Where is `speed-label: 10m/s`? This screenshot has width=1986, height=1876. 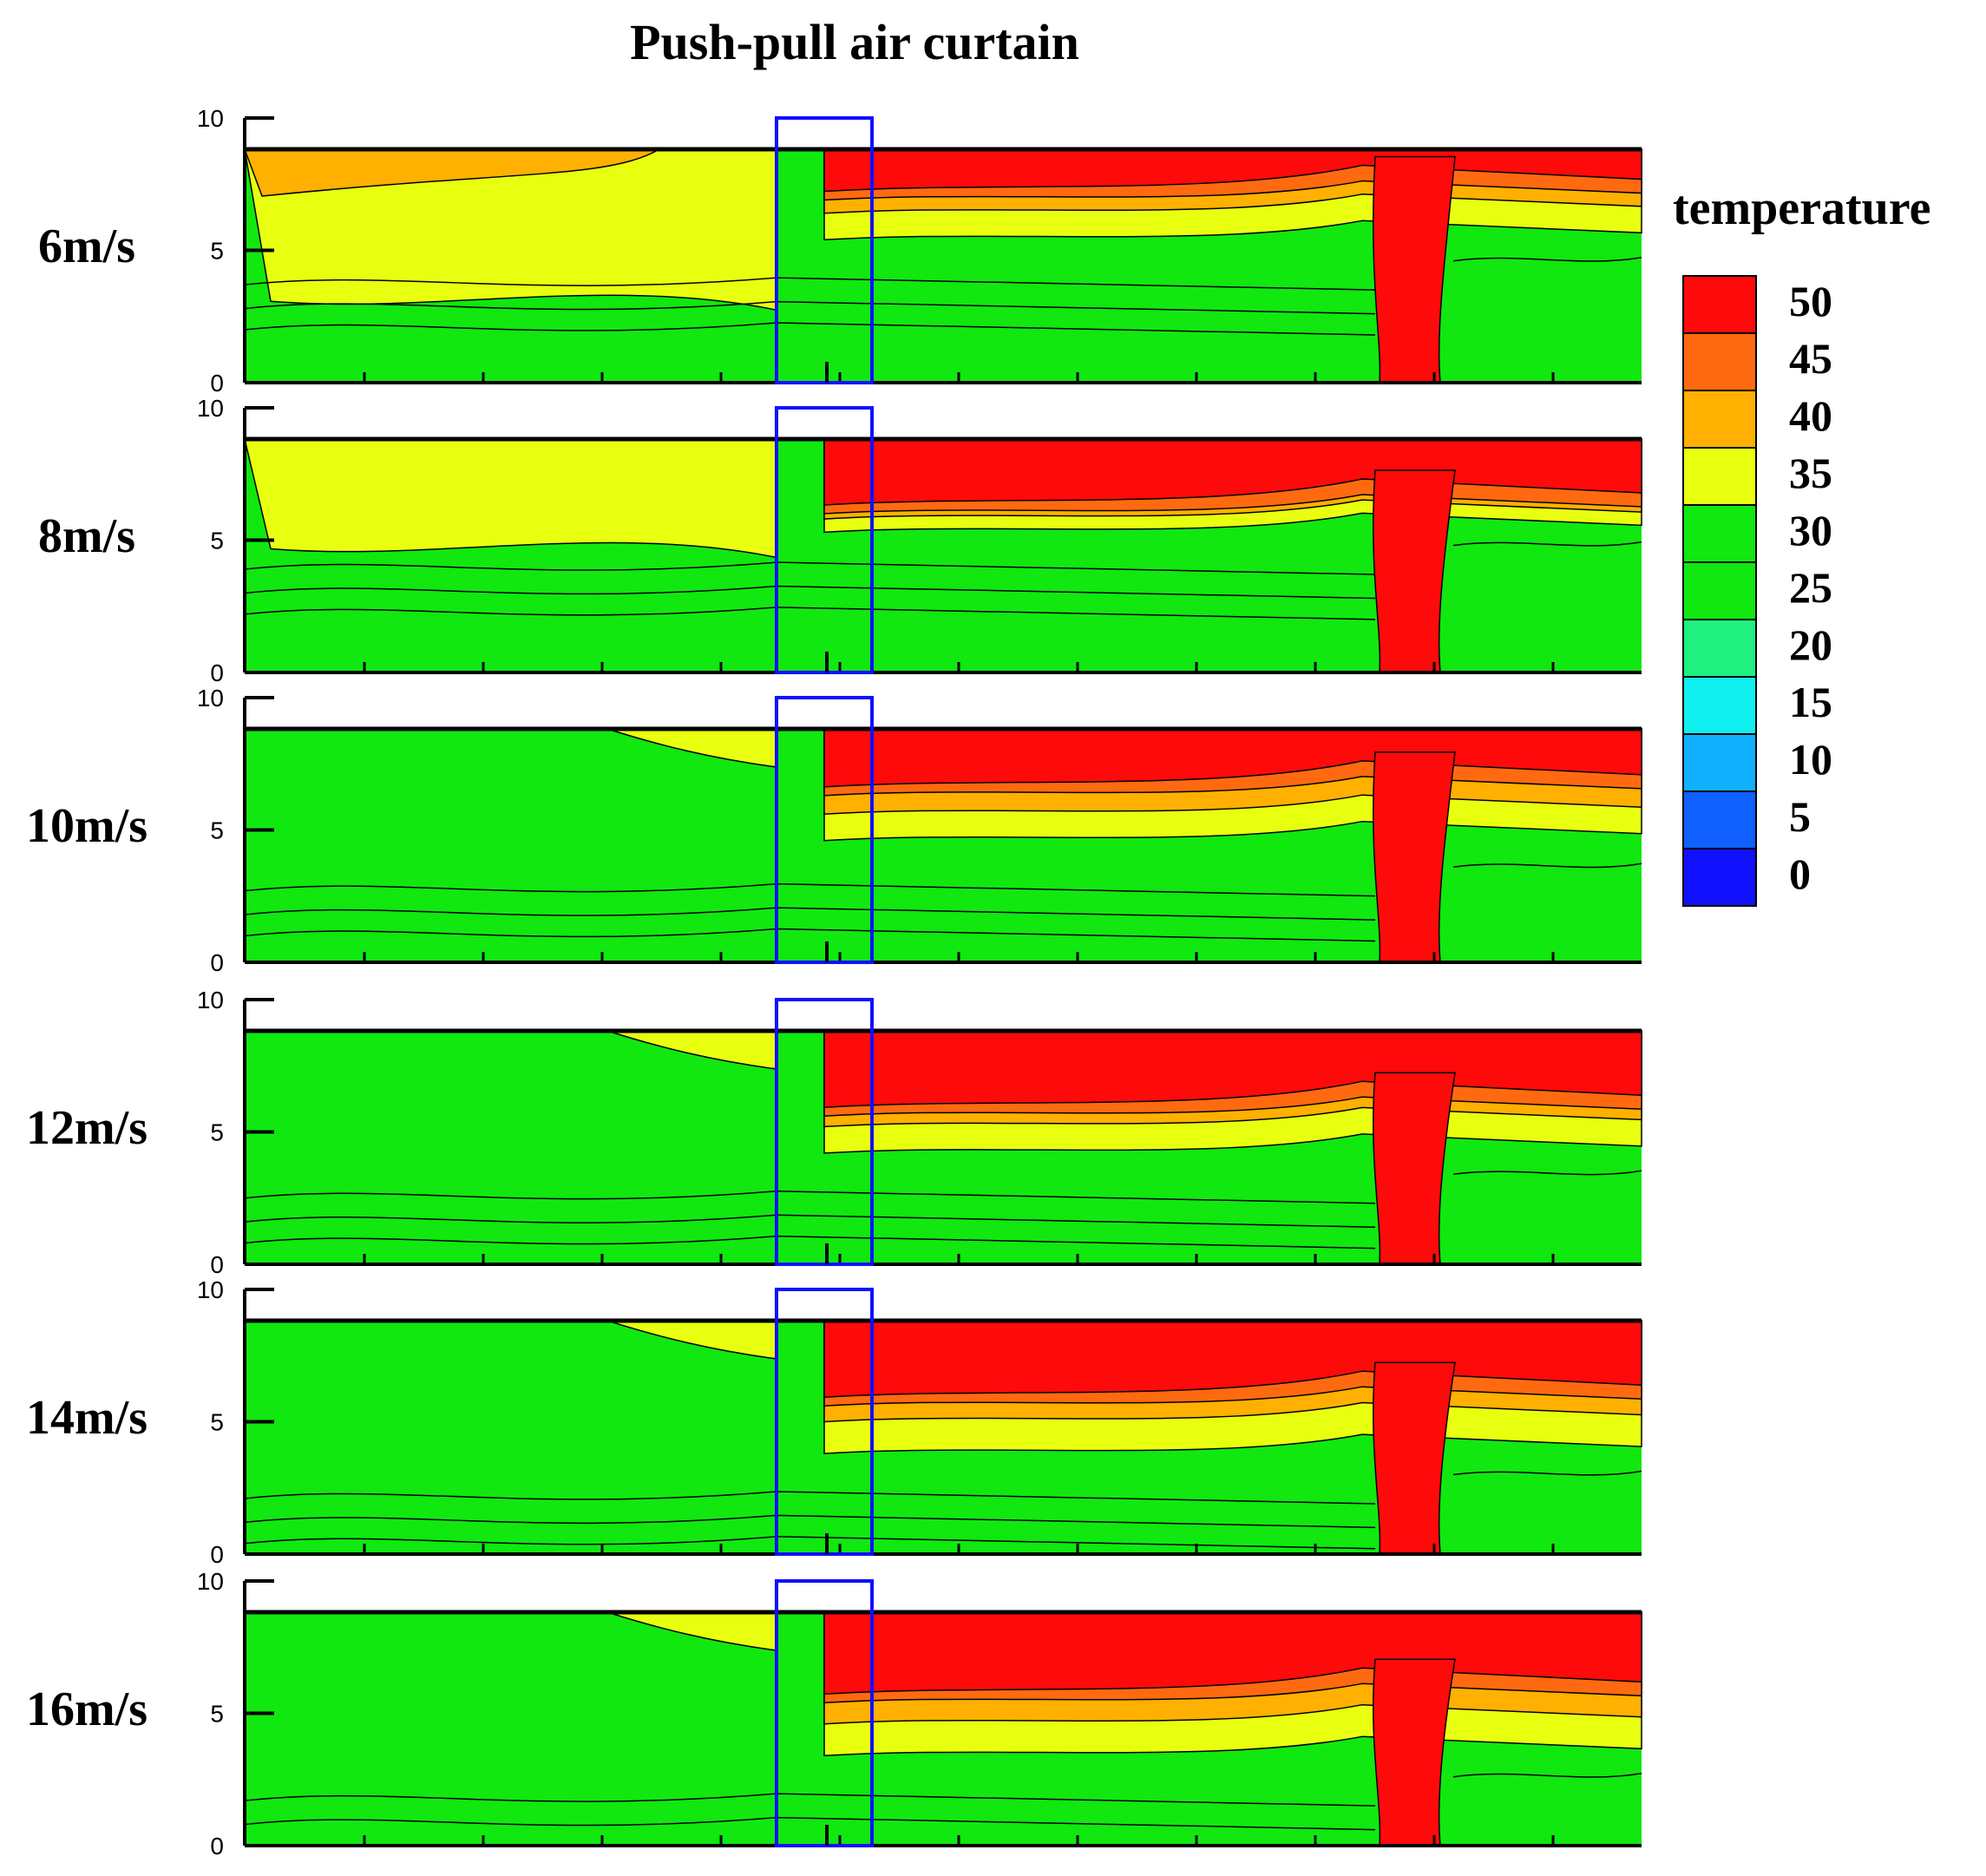 speed-label: 10m/s is located at coordinates (86, 826).